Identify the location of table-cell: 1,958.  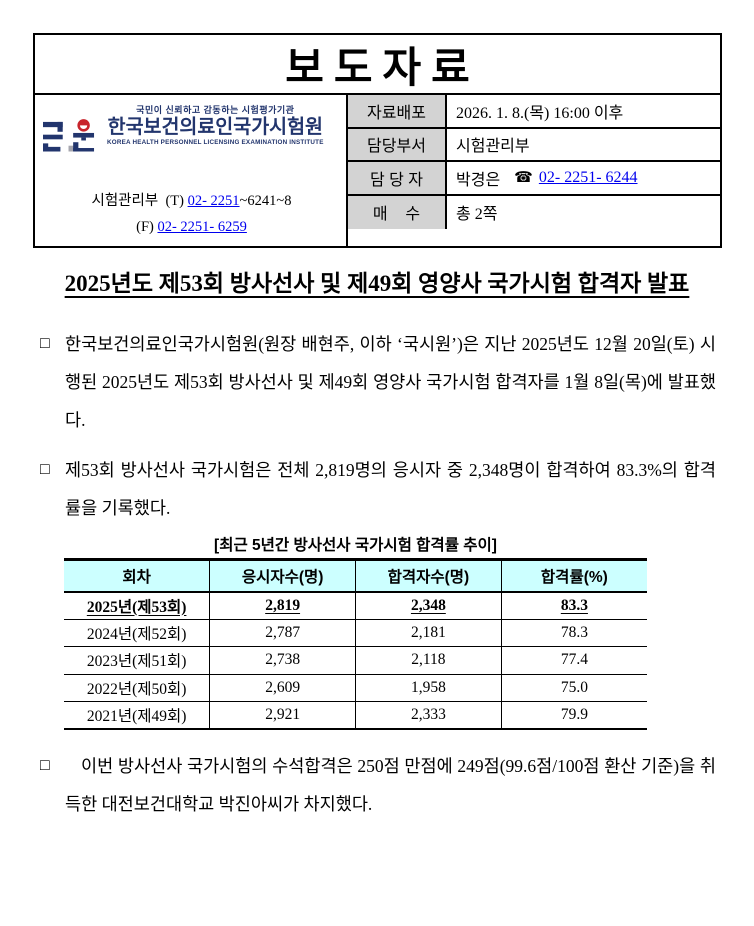
(428, 688).